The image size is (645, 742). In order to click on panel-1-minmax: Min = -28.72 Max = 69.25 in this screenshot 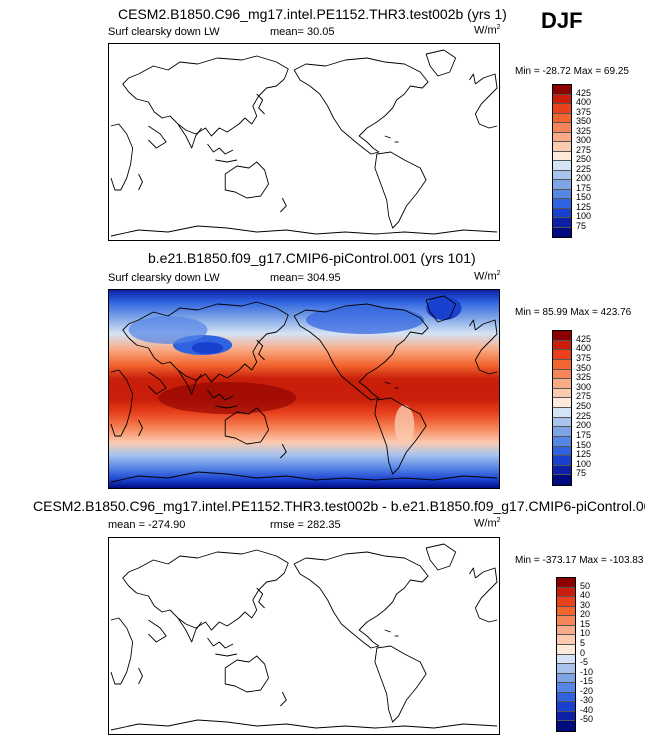, I will do `click(572, 71)`.